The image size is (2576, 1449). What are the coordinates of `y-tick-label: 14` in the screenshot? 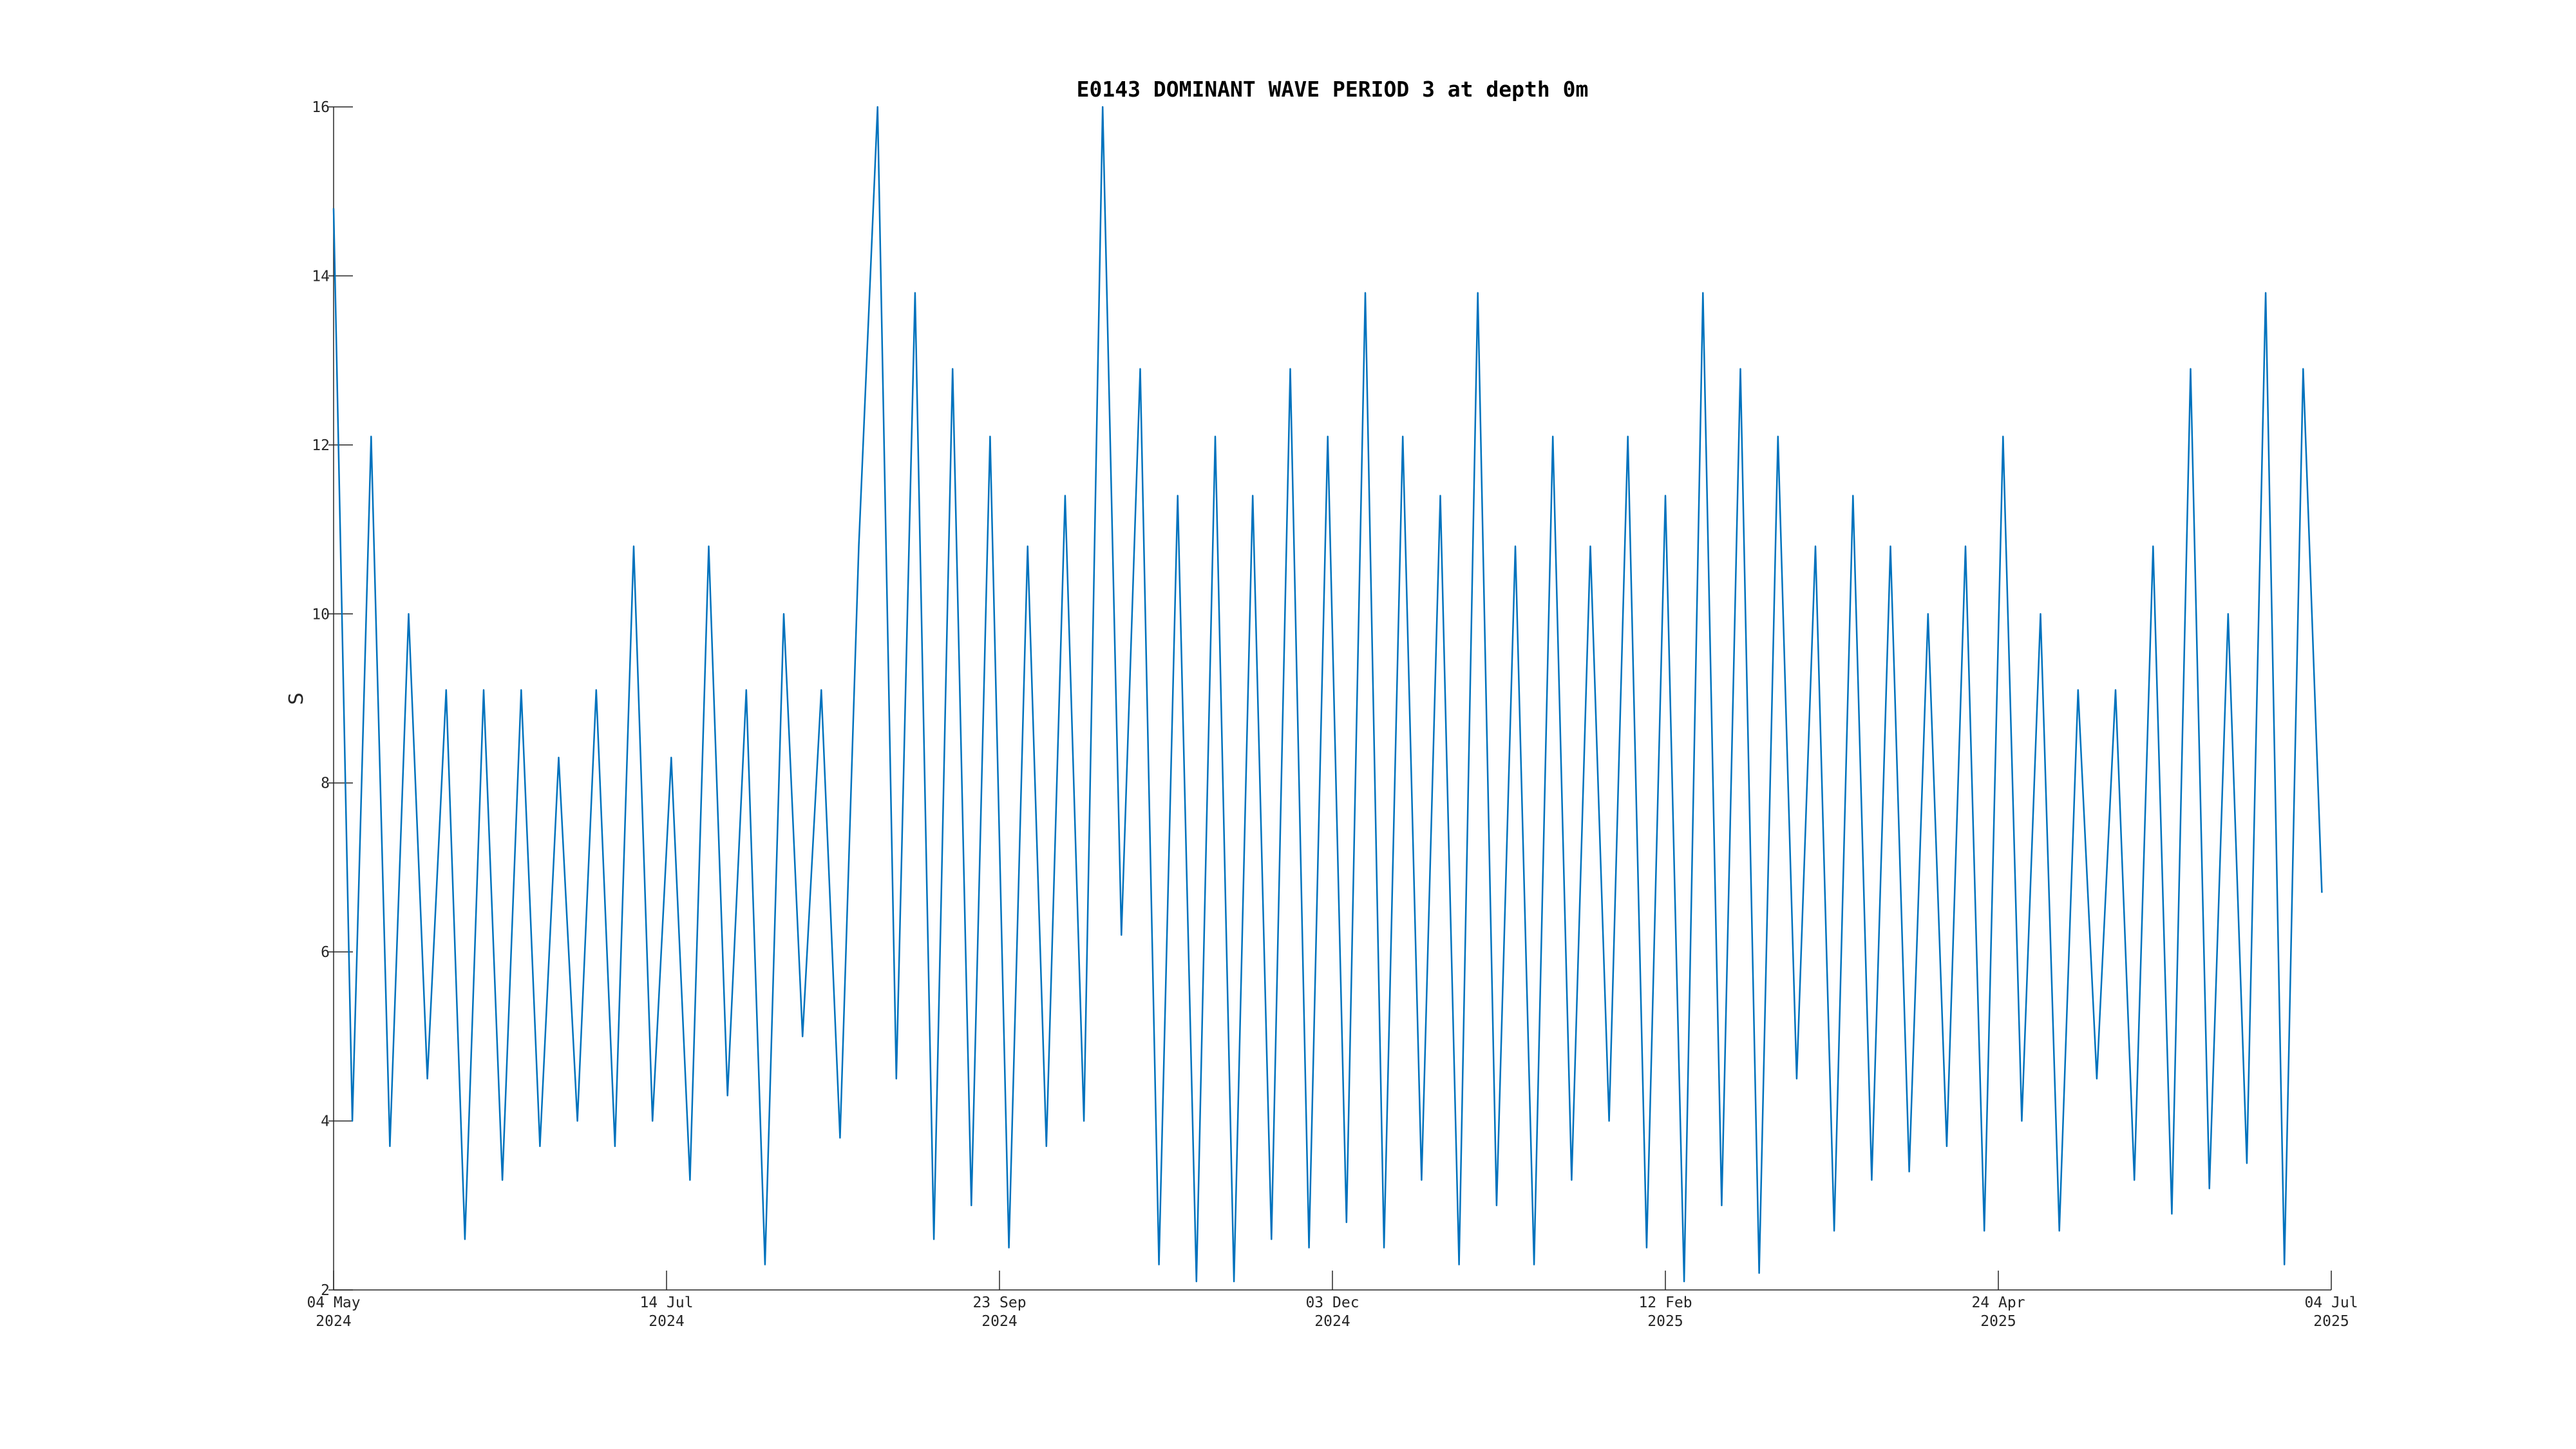 It's located at (321, 277).